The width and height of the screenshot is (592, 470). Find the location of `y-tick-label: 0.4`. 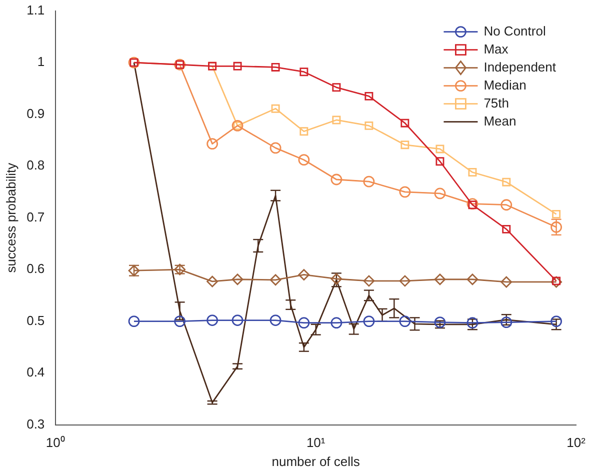

y-tick-label: 0.4 is located at coordinates (35, 372).